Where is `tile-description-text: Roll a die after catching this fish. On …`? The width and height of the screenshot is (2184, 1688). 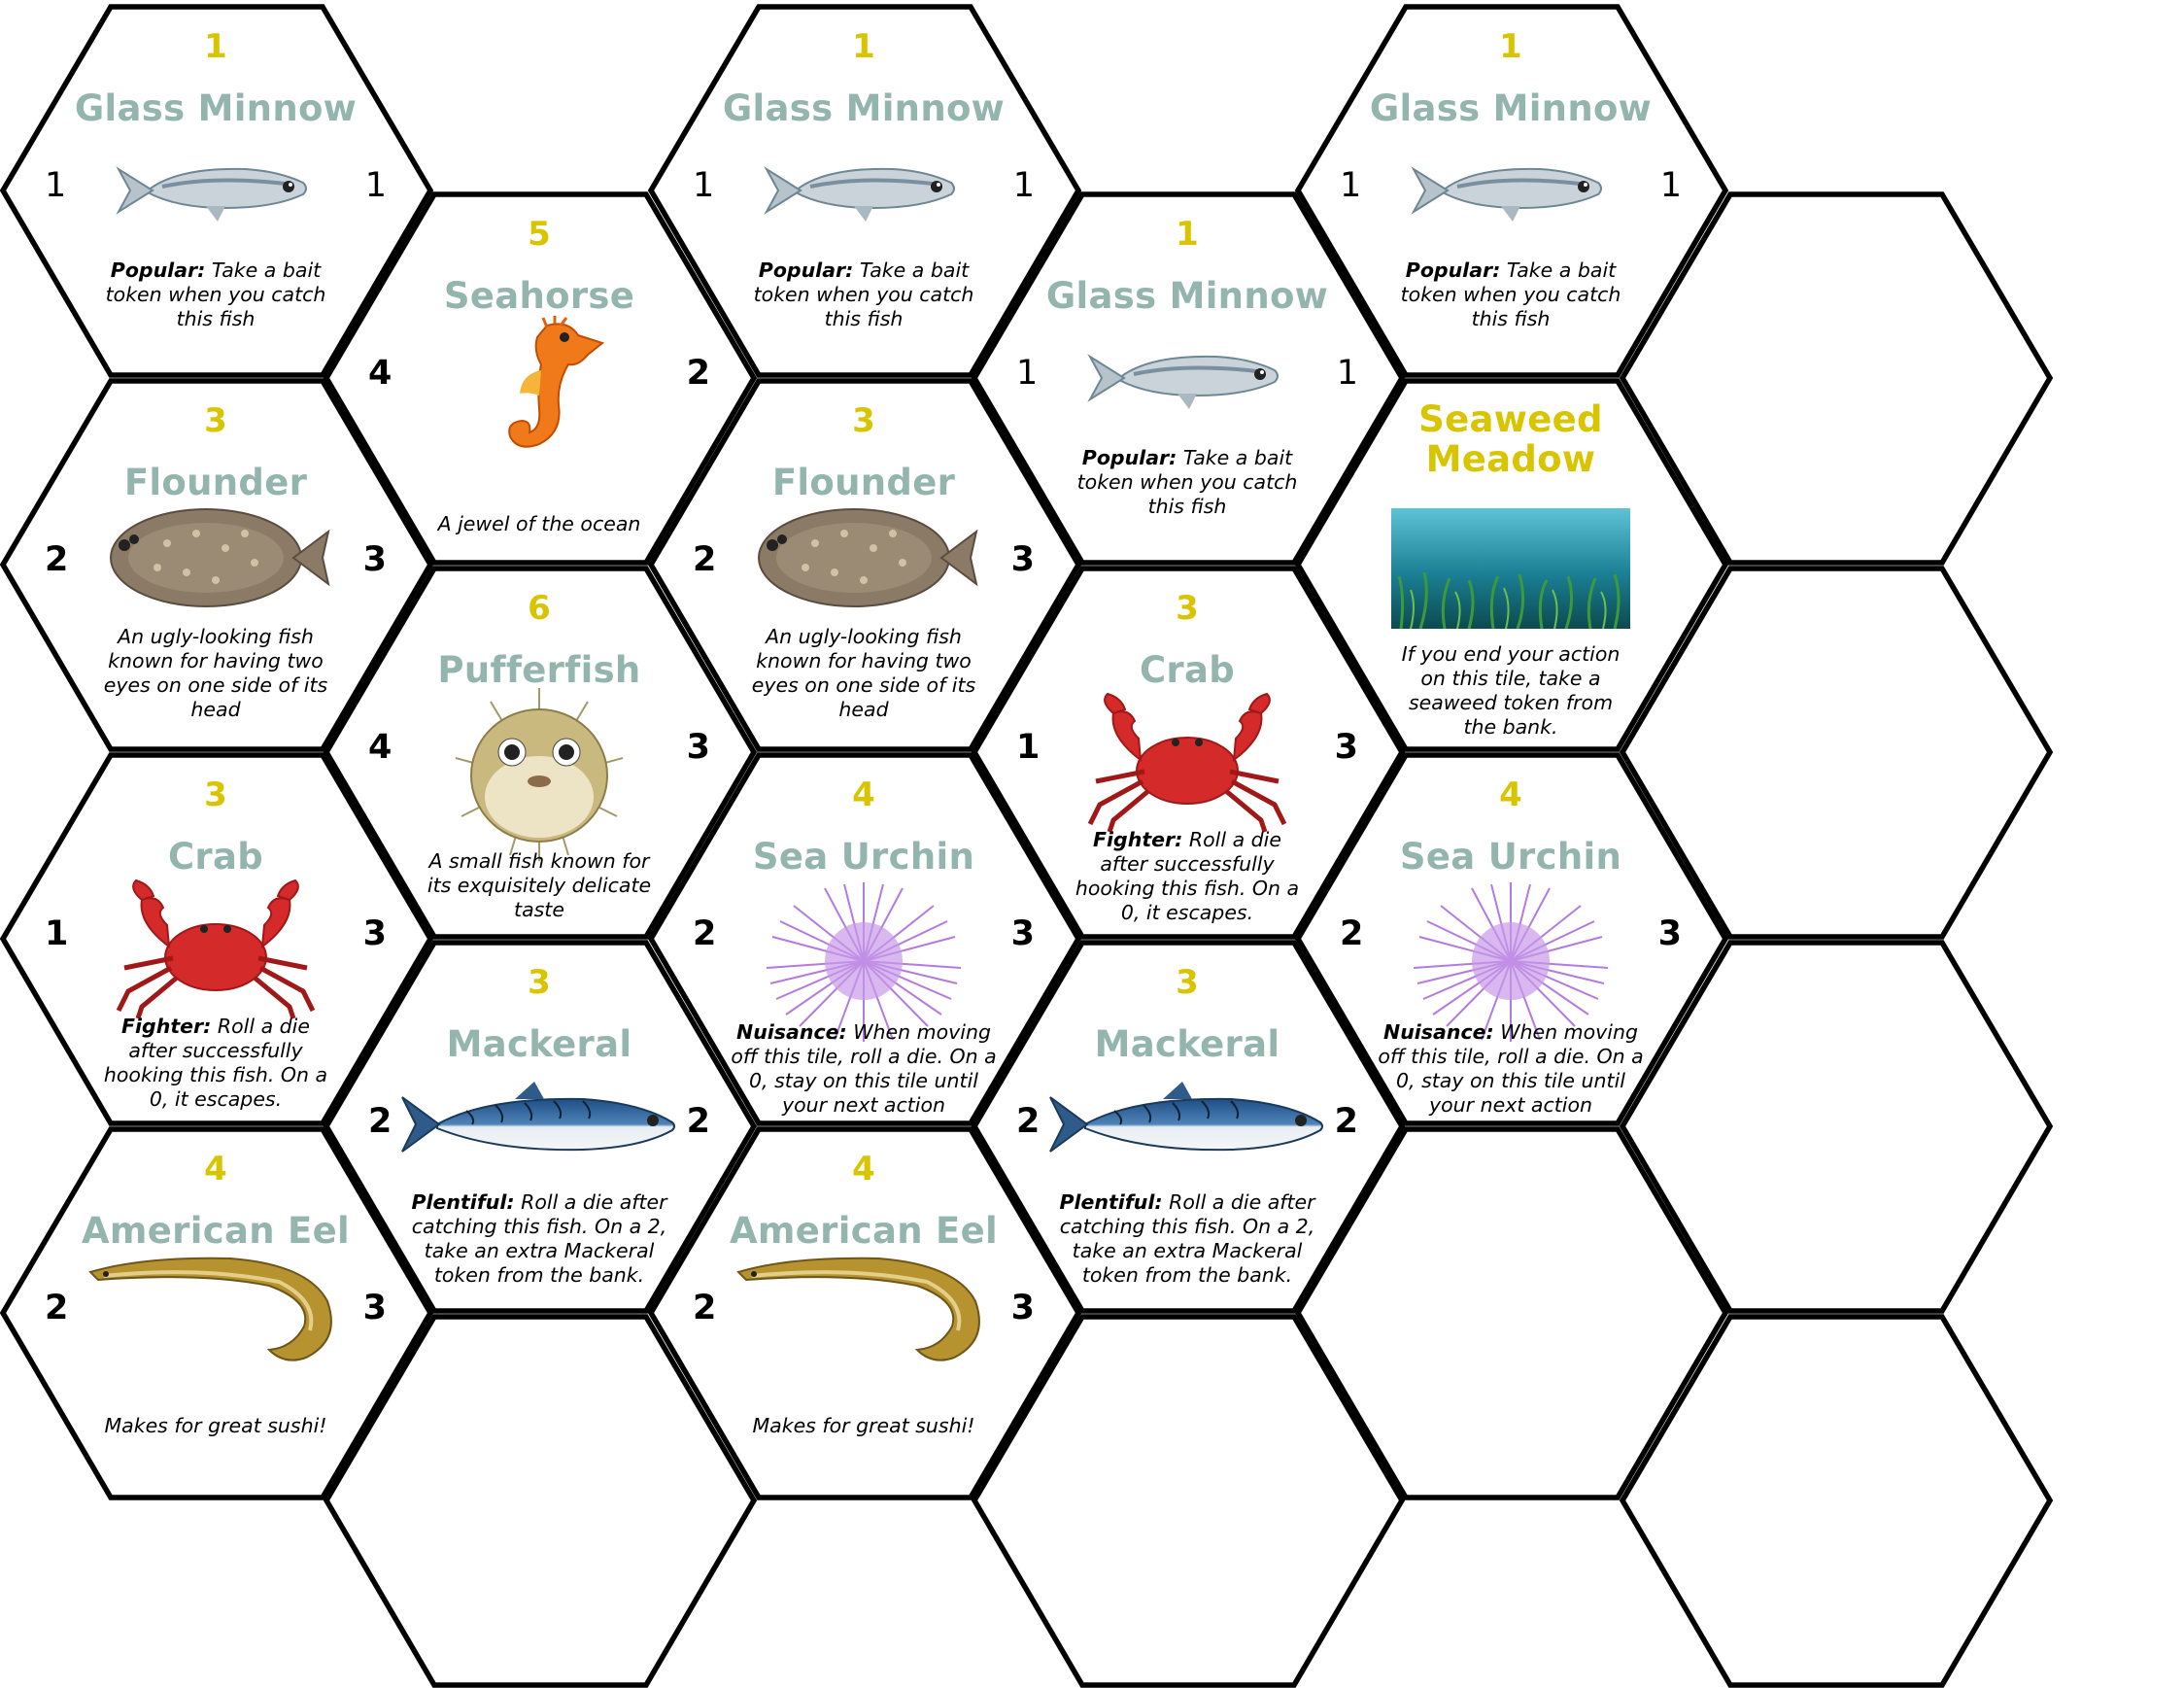 tile-description-text: Roll a die after catching this fish. On … is located at coordinates (1187, 1239).